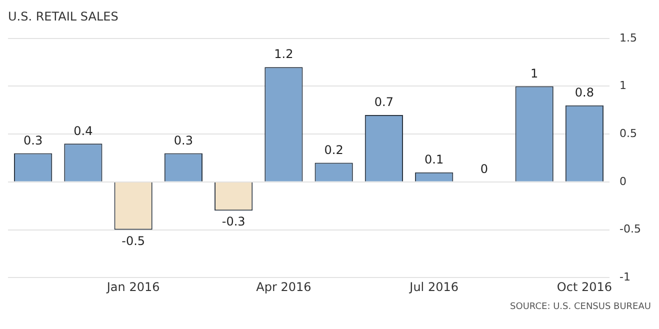 The width and height of the screenshot is (659, 329). What do you see at coordinates (284, 287) in the screenshot?
I see `x-tick-label: Apr 2016` at bounding box center [284, 287].